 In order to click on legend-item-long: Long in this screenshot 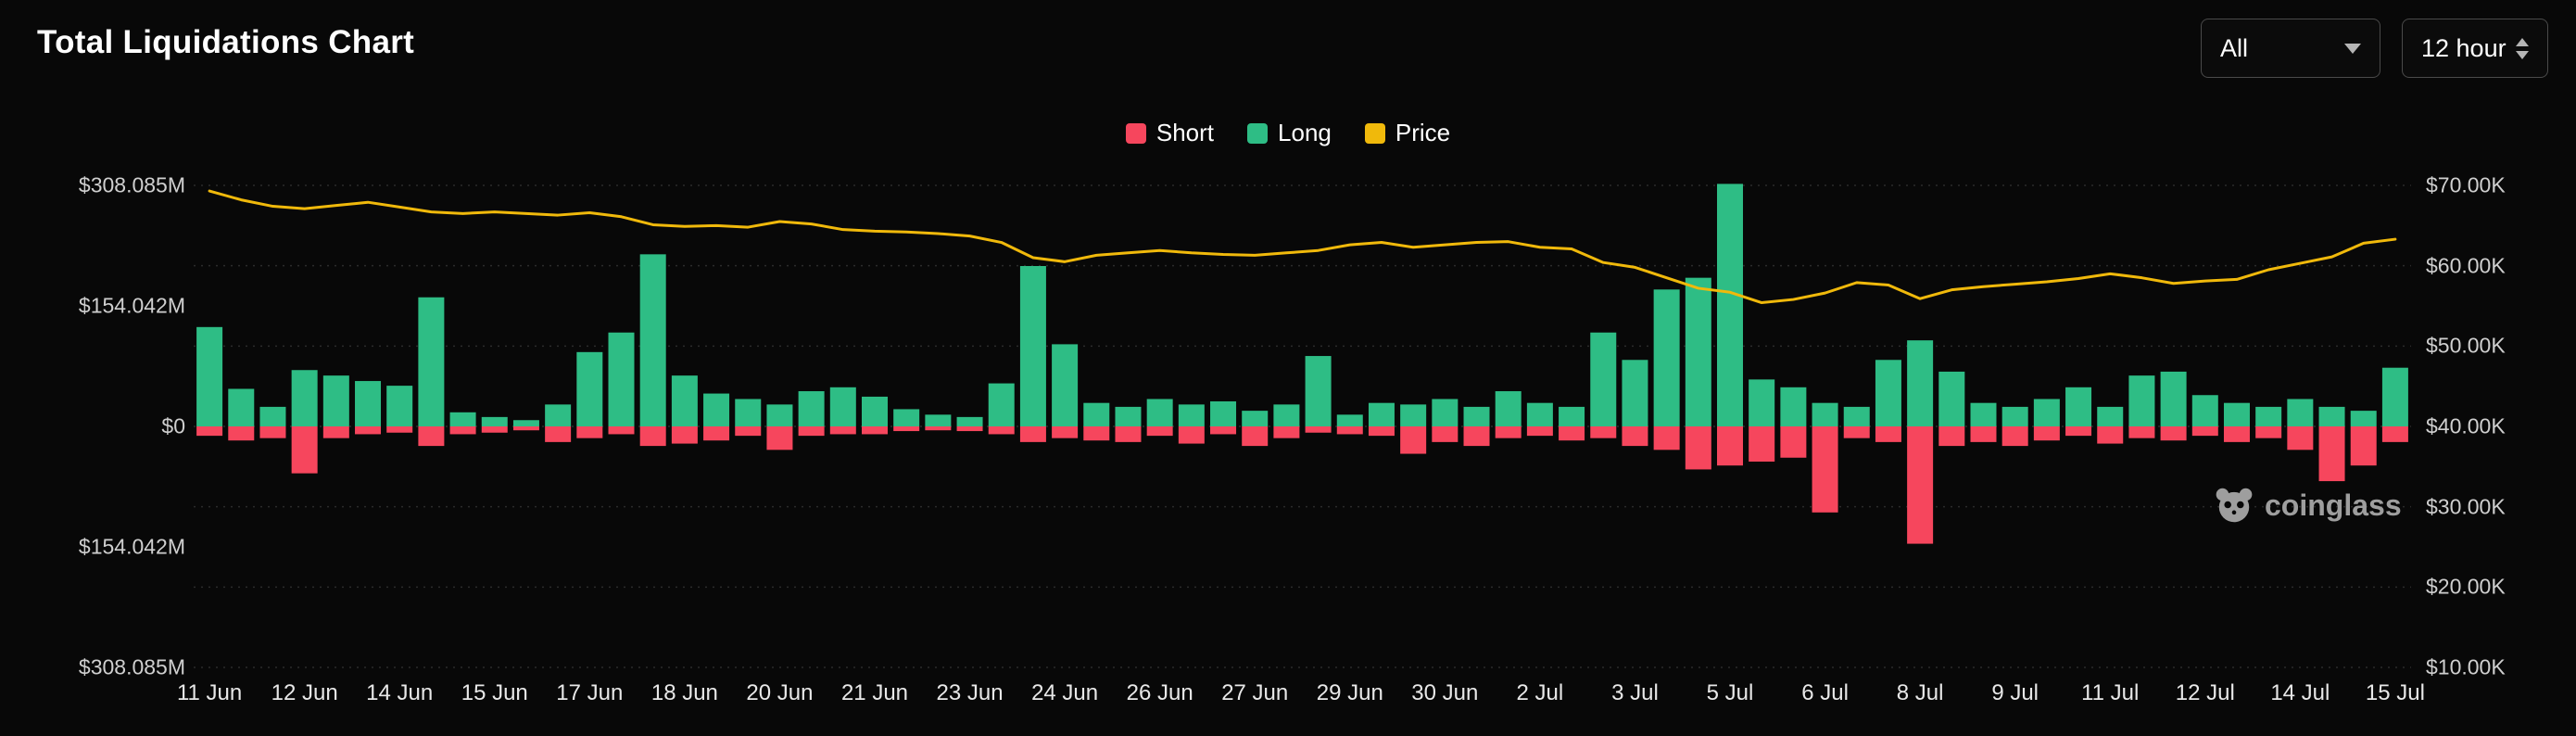, I will do `click(1289, 133)`.